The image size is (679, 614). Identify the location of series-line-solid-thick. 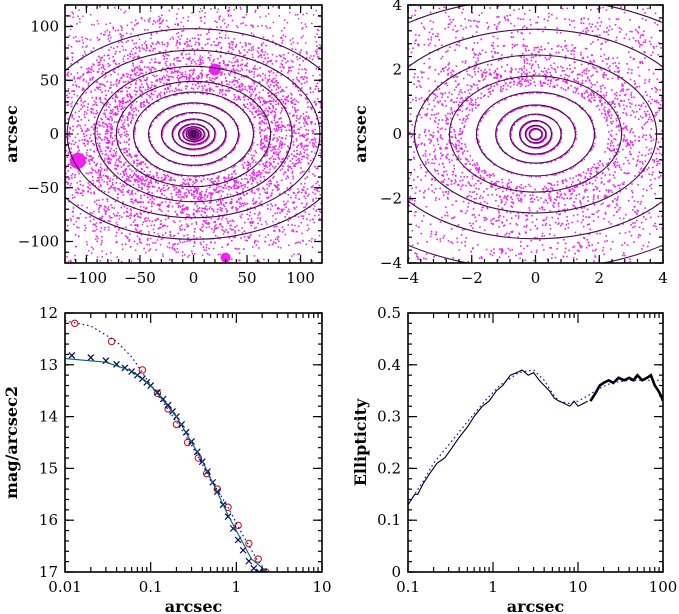
(626, 387).